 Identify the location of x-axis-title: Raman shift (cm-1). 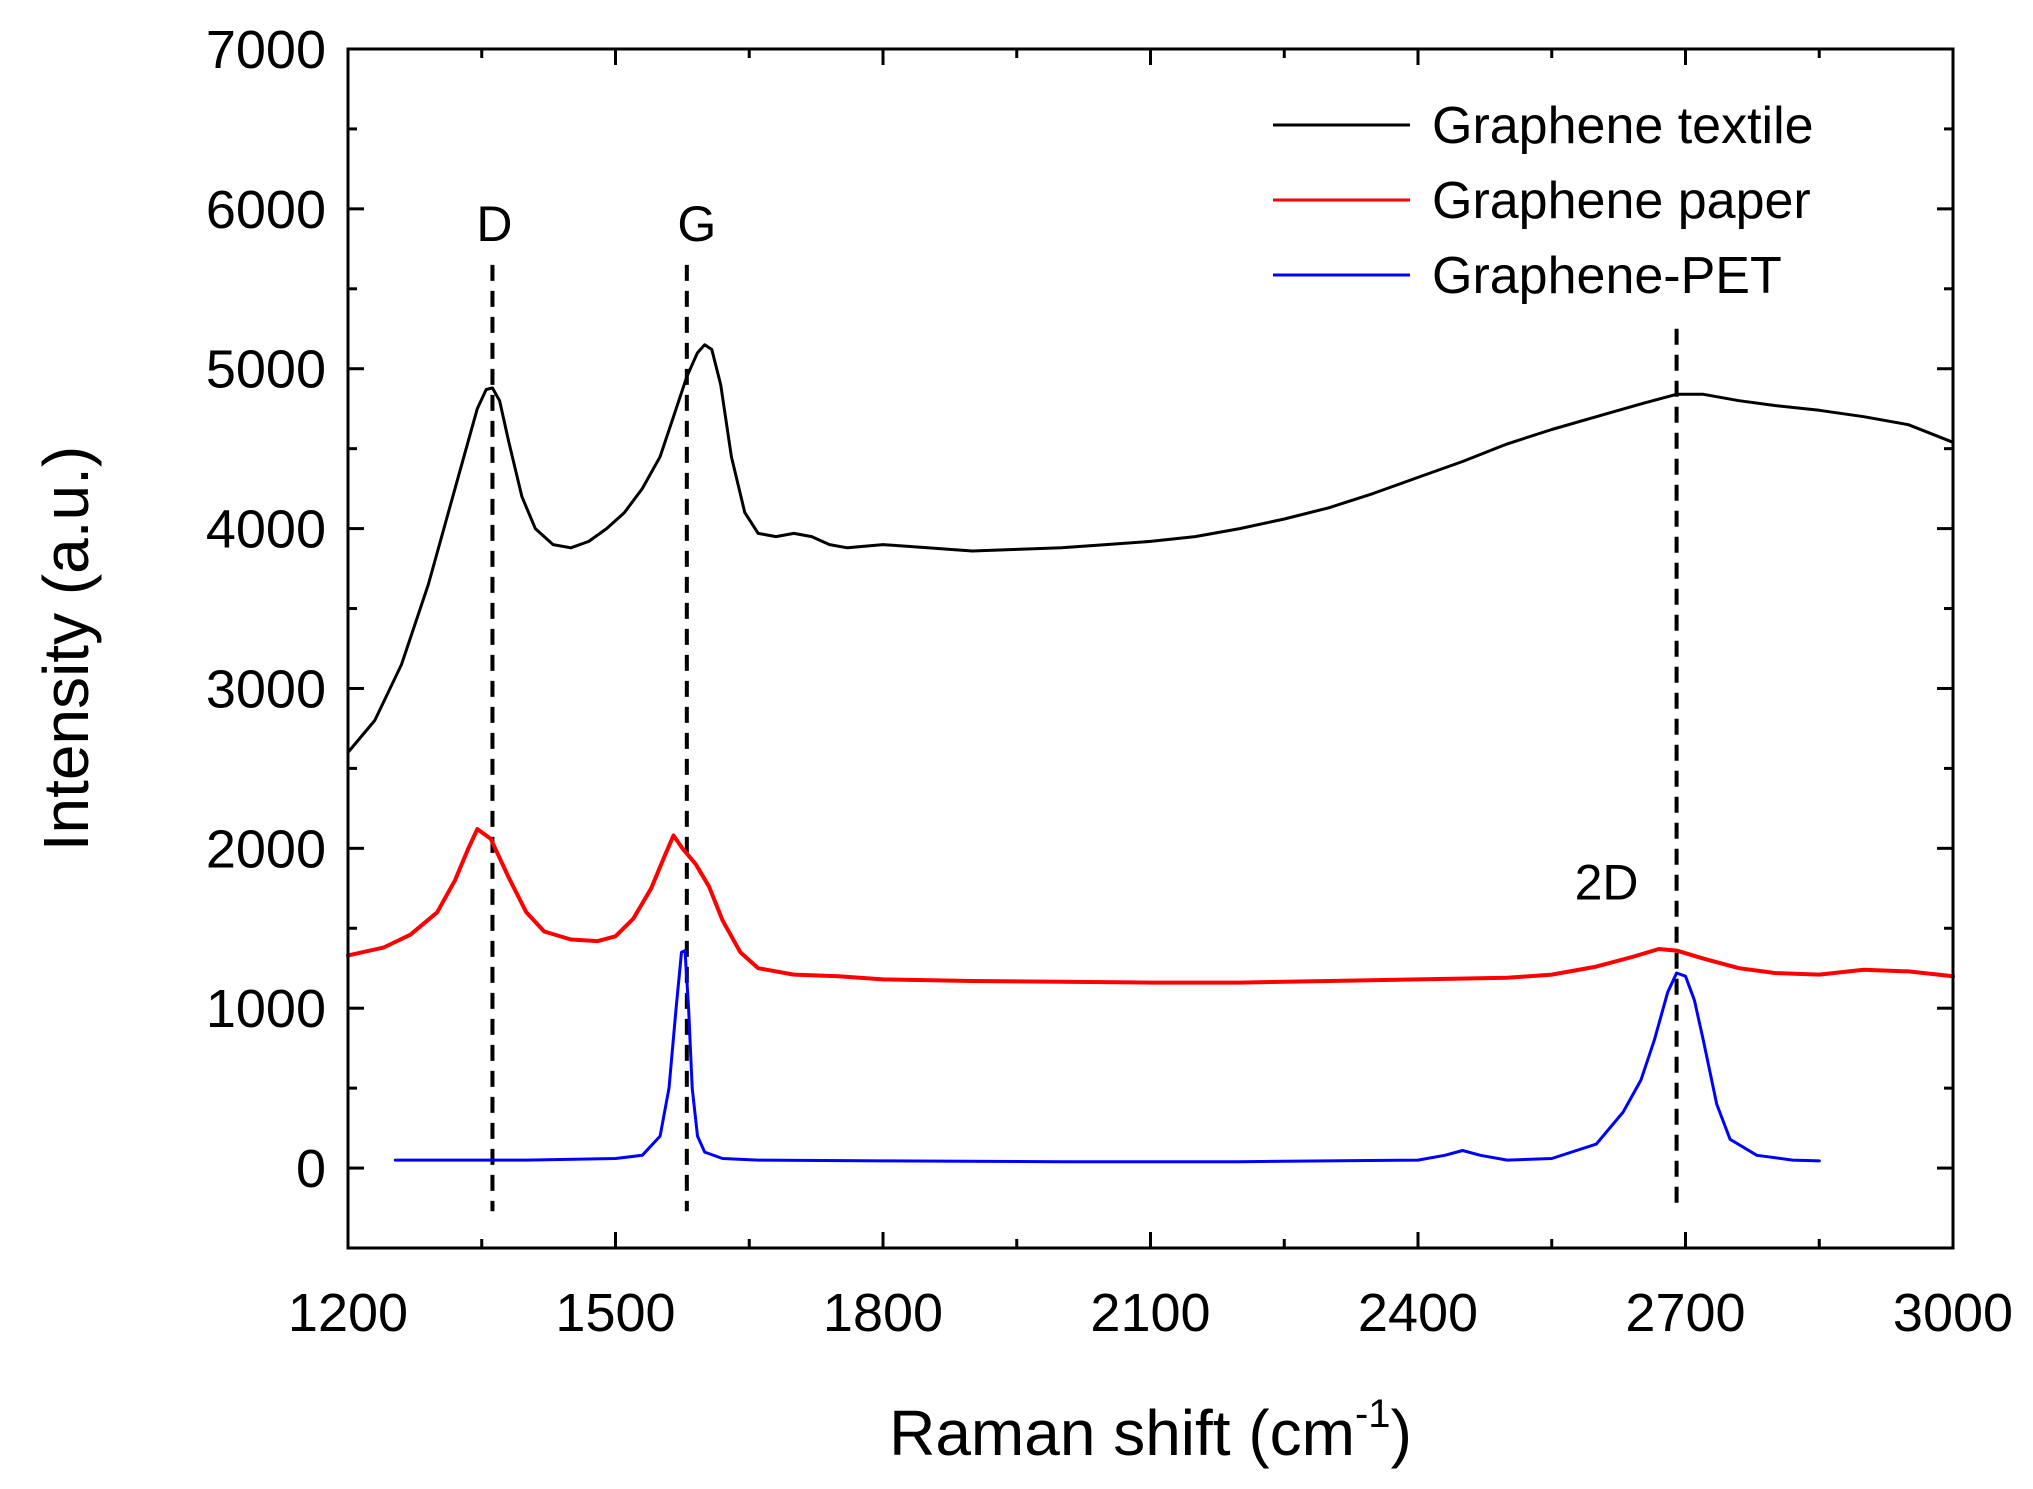
(1150, 1430).